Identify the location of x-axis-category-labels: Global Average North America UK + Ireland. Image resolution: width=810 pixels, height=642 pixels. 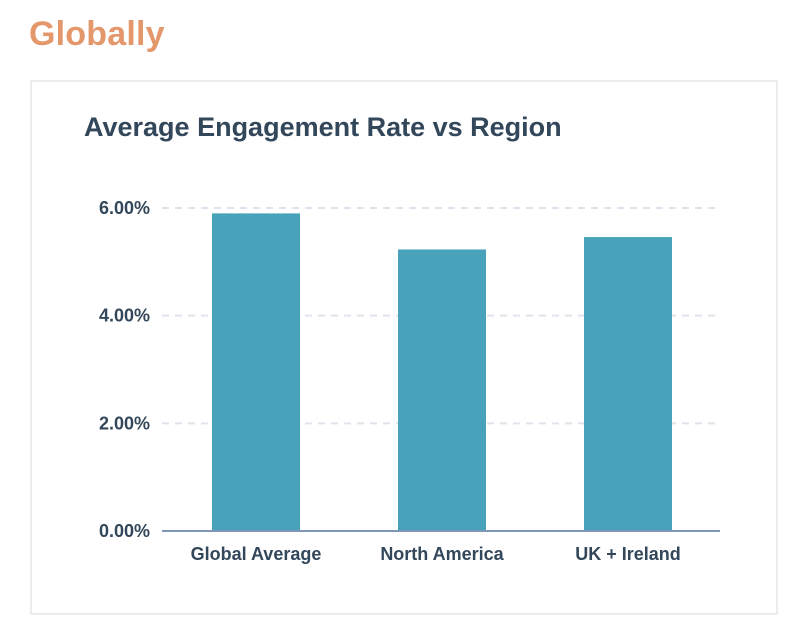
(436, 554).